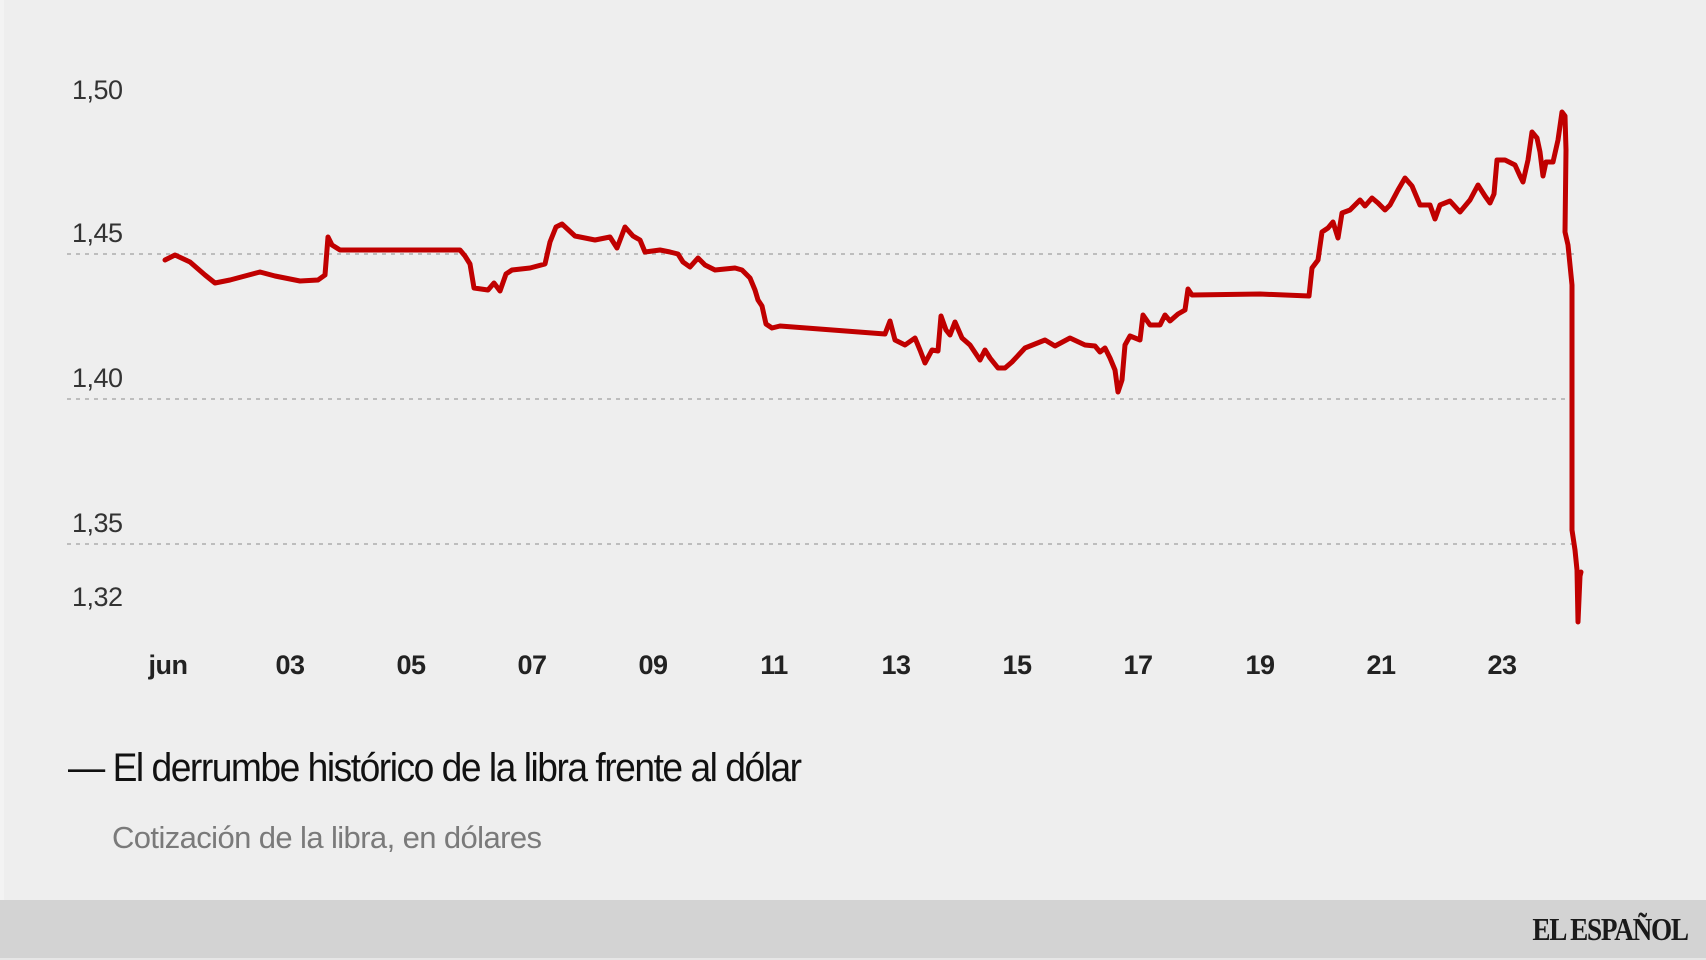  Describe the element at coordinates (1381, 665) in the screenshot. I see `x-tick-label: 21` at that location.